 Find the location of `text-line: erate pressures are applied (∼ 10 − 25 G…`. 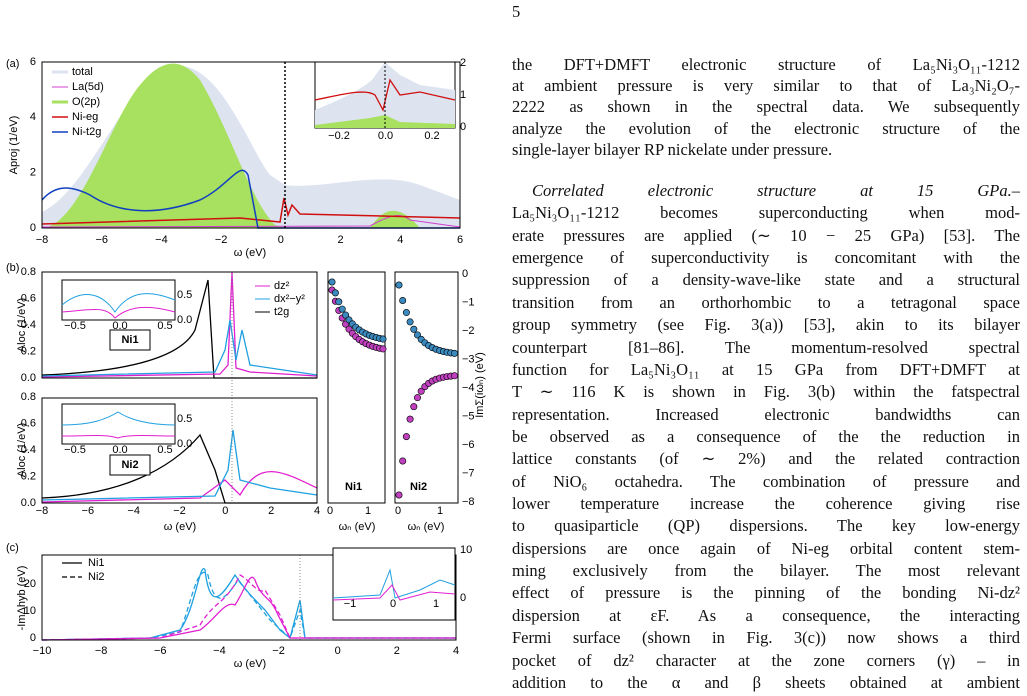

text-line: erate pressures are applied (∼ 10 − 25 G… is located at coordinates (766, 235).